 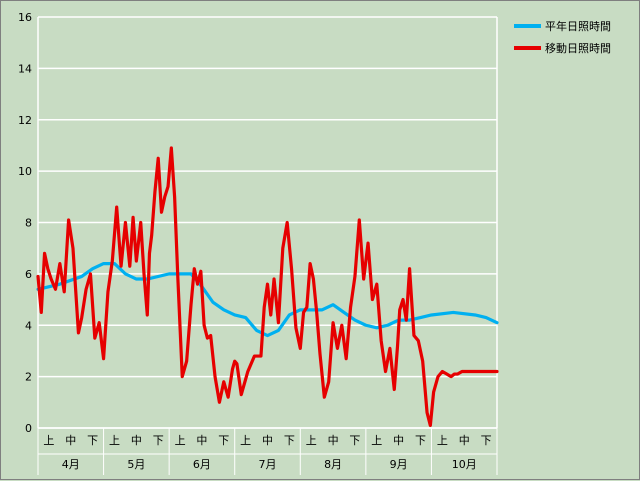 What do you see at coordinates (267, 451) in the screenshot?
I see `x-axis: 上中下4月上中下5月上中下6月上中下7月上中下8月上中下9月上中下10月` at bounding box center [267, 451].